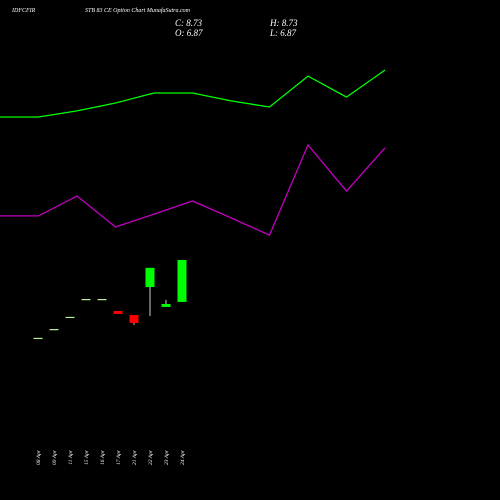 Image resolution: width=500 pixels, height=500 pixels. What do you see at coordinates (151, 457) in the screenshot?
I see `x-tick-label: 22 Apr` at bounding box center [151, 457].